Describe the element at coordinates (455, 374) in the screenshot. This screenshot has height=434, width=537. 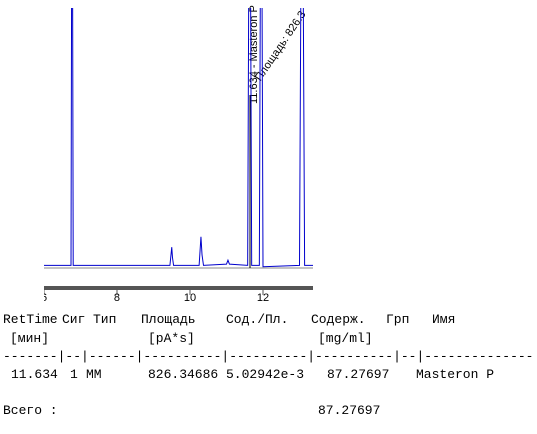
I see `cell: Masteron P` at that location.